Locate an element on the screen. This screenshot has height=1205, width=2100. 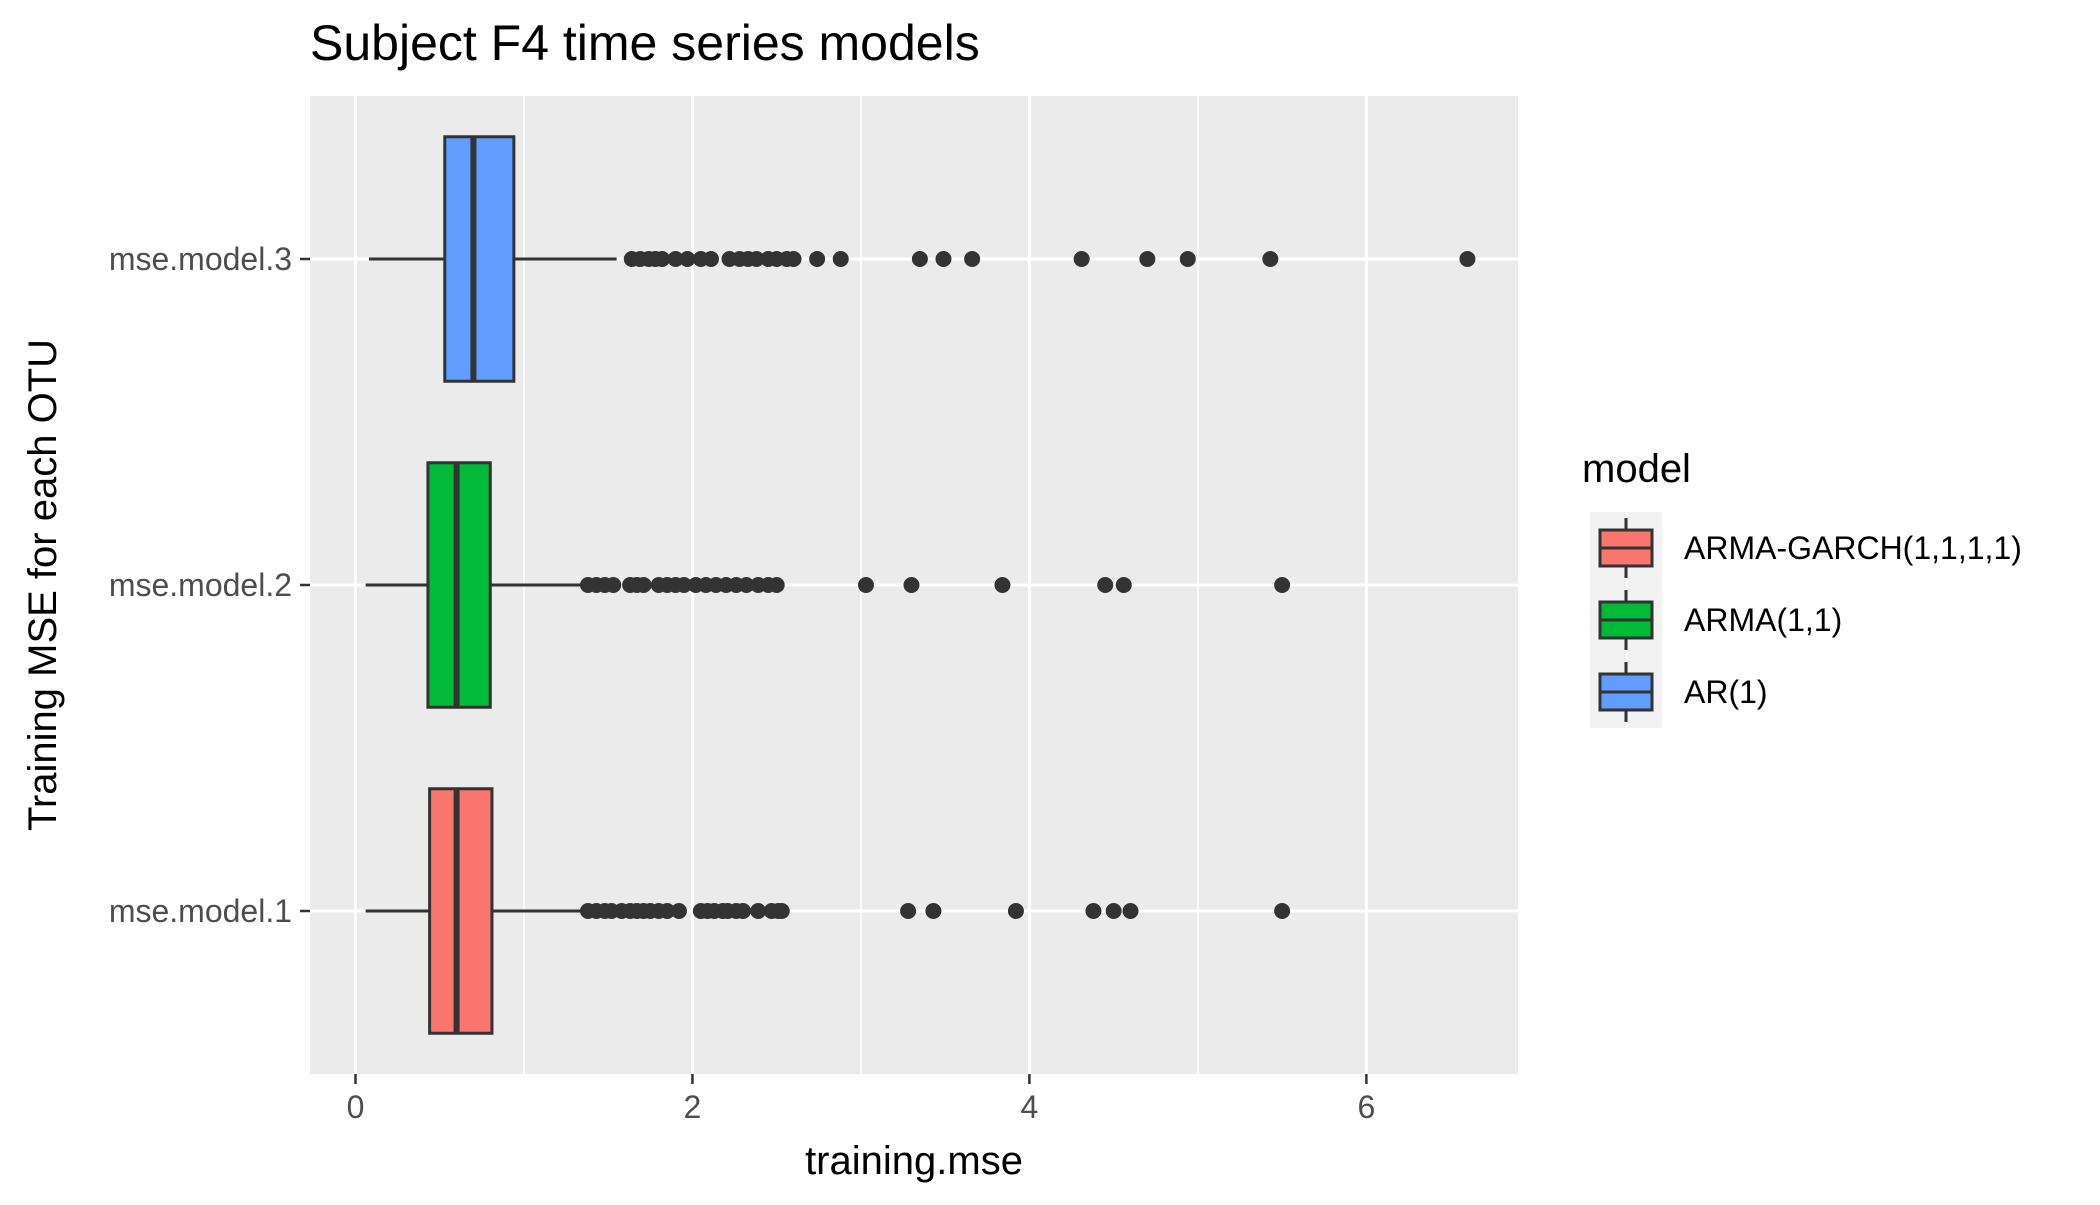
x-tick-label: 6 is located at coordinates (1366, 1107).